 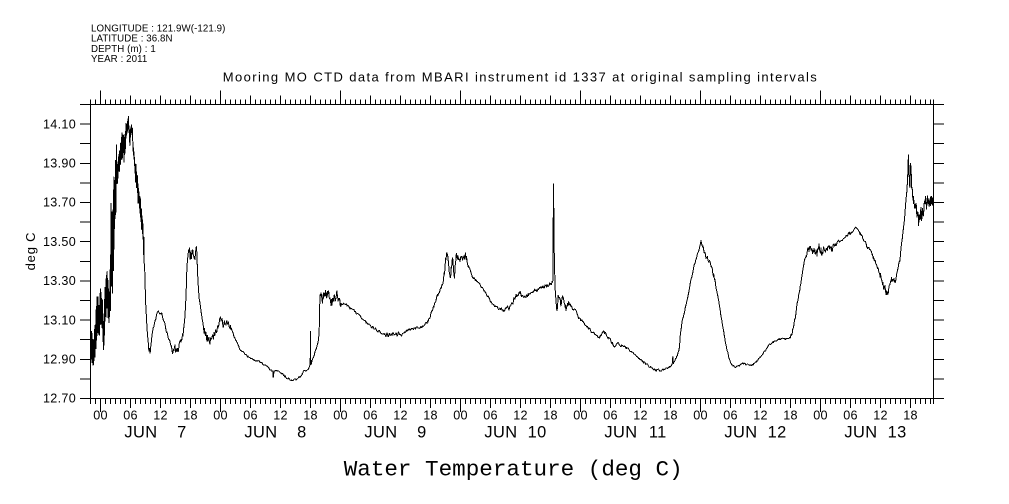 What do you see at coordinates (59, 320) in the screenshot?
I see `svg-text: 13.10` at bounding box center [59, 320].